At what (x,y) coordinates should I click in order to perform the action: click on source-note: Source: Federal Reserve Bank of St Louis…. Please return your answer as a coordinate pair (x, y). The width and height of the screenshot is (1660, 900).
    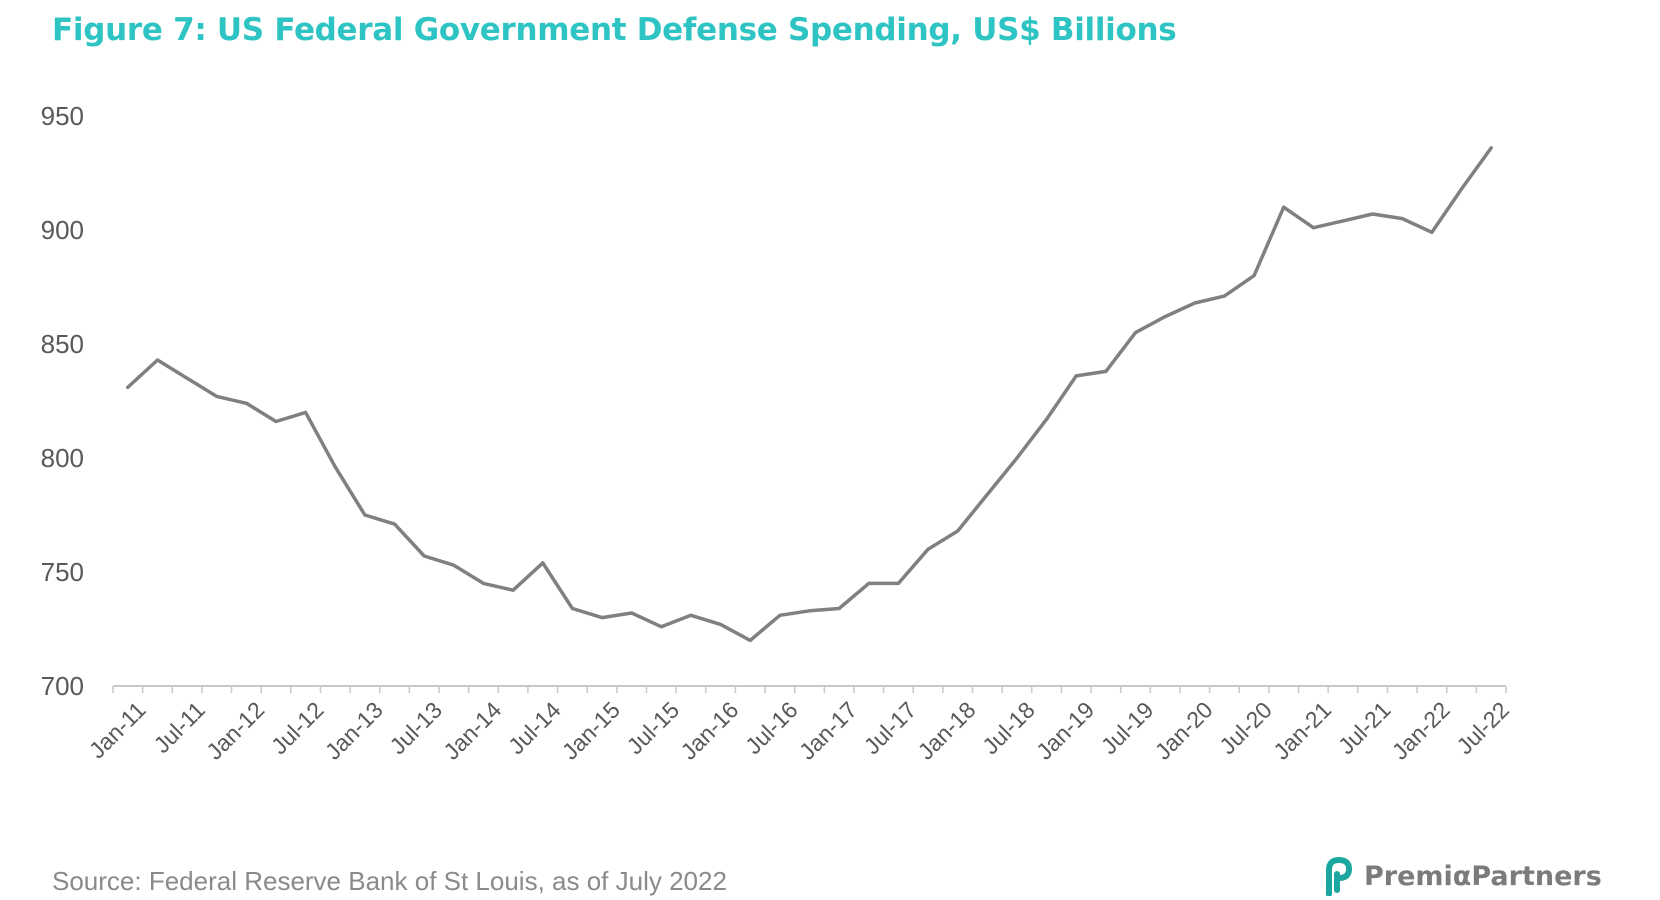
    Looking at the image, I should click on (389, 881).